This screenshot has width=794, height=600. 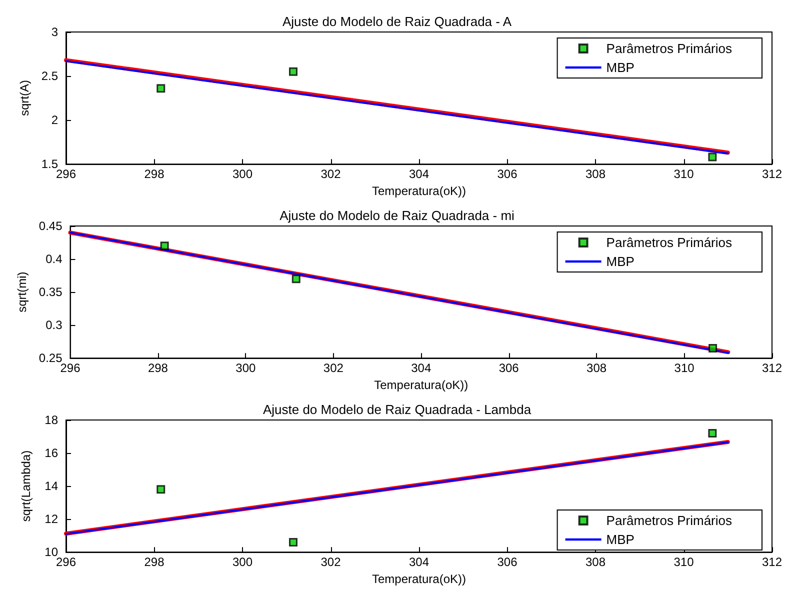 What do you see at coordinates (54, 32) in the screenshot?
I see `y-tick-label: 3` at bounding box center [54, 32].